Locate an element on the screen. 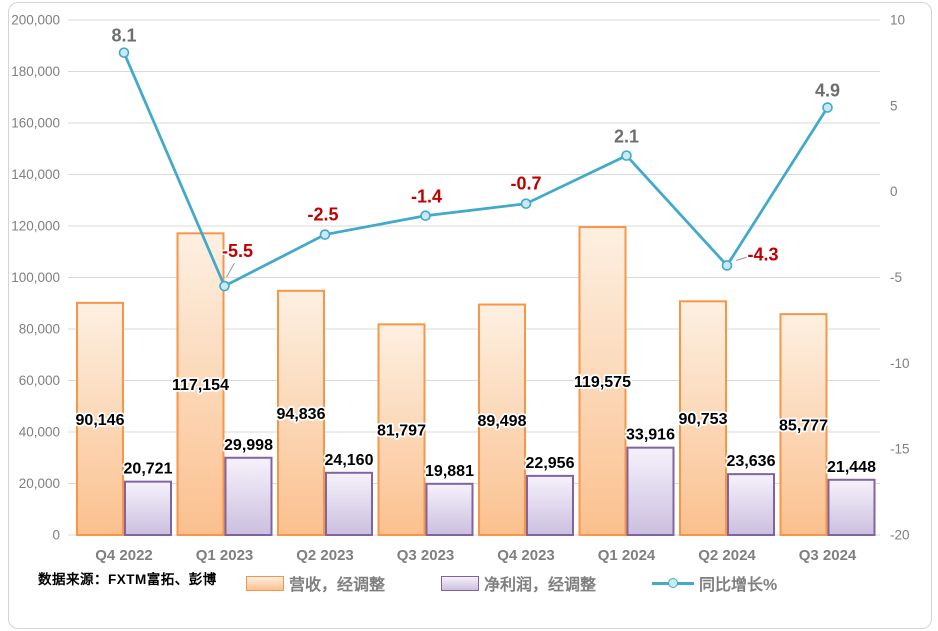 The height and width of the screenshot is (631, 938). bar-value-label: 19,881 is located at coordinates (449, 471).